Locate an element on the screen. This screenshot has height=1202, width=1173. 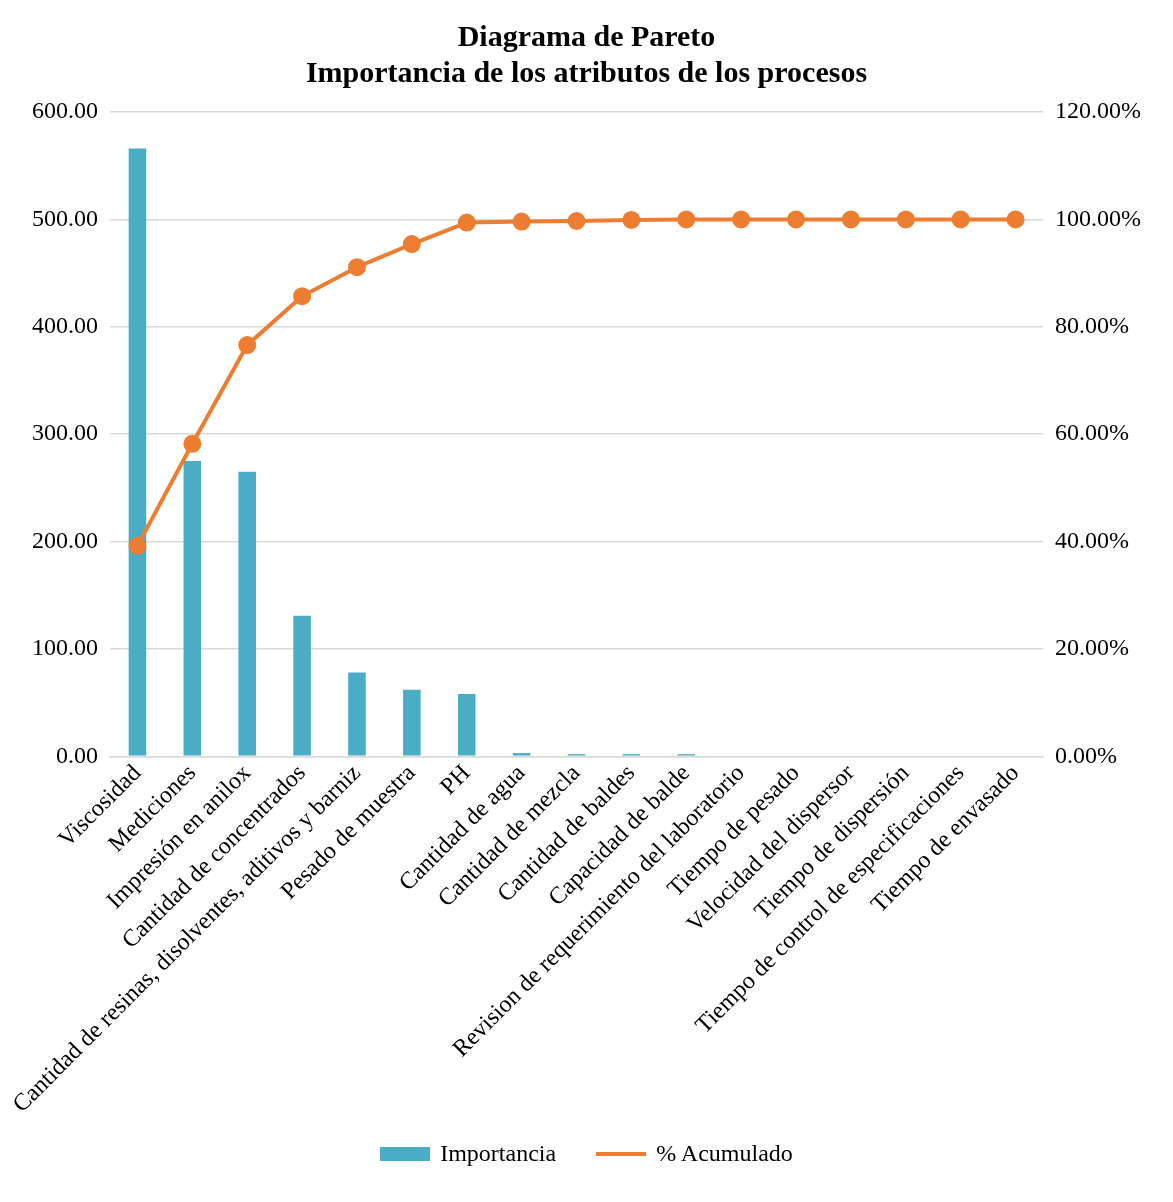
legend-label: % Acumulado is located at coordinates (724, 1153).